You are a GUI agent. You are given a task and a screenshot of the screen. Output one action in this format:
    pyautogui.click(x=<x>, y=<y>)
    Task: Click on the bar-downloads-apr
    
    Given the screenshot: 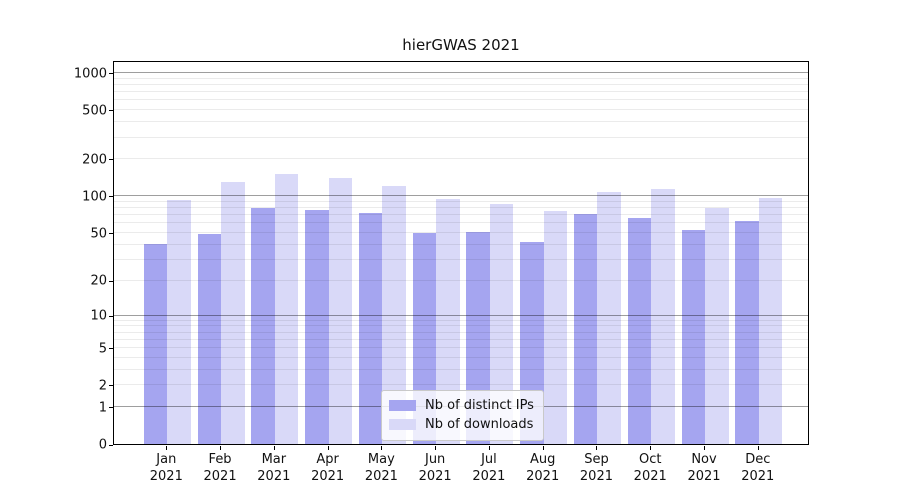 What is the action you would take?
    pyautogui.click(x=340, y=310)
    